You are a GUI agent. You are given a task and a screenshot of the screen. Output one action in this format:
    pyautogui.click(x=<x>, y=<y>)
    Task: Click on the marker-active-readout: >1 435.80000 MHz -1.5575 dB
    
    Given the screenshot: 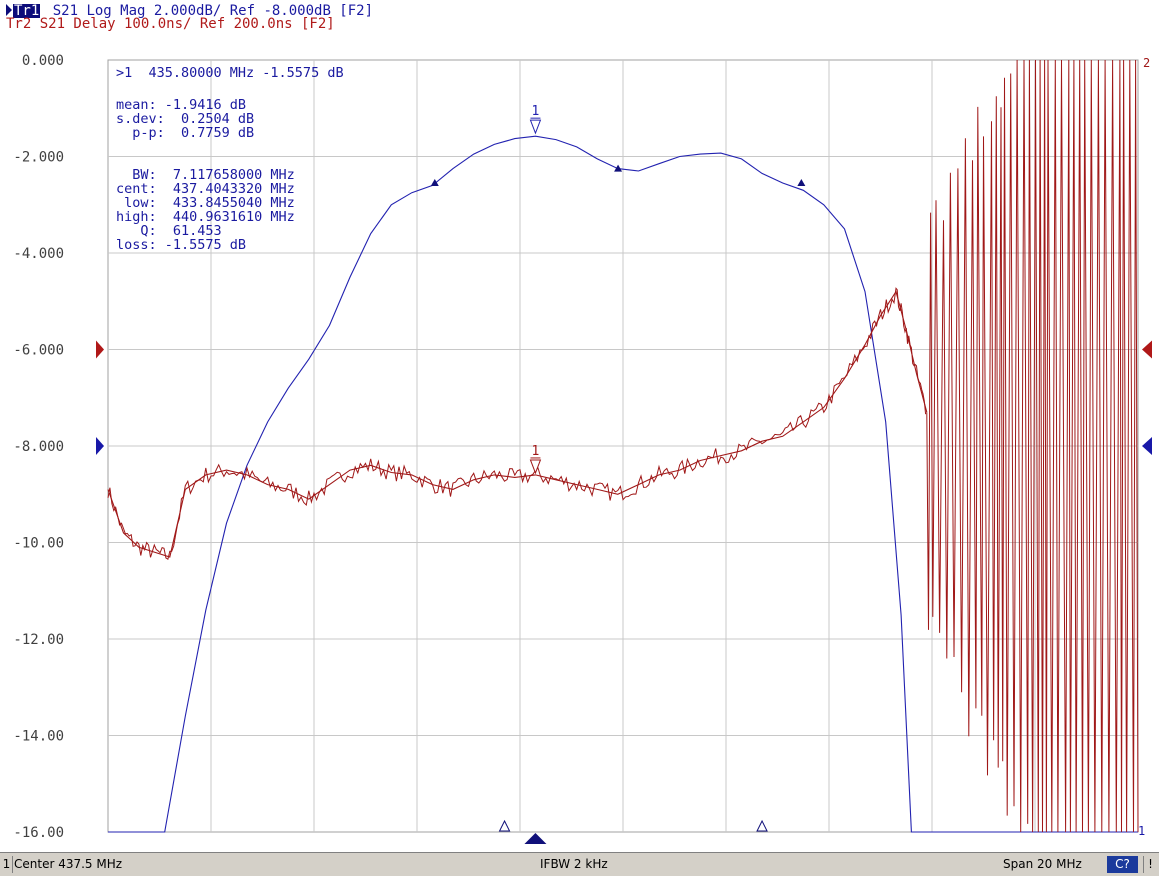 What is the action you would take?
    pyautogui.click(x=230, y=73)
    